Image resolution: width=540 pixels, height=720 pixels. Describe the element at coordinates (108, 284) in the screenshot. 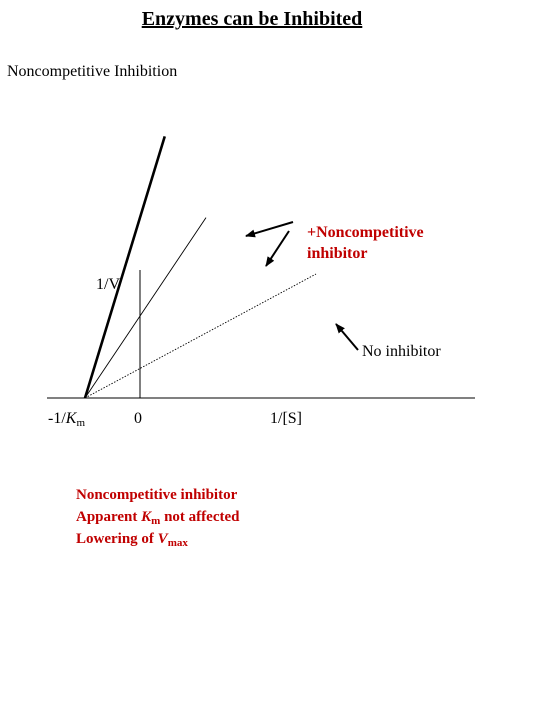

I see `y-axis-label: 1/V` at that location.